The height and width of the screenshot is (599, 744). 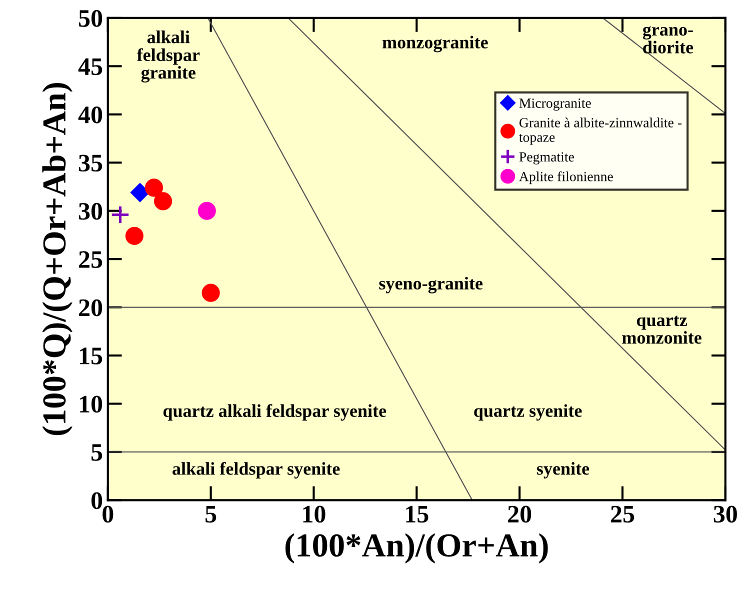 I want to click on y-tick-label: 20, so click(x=90, y=307).